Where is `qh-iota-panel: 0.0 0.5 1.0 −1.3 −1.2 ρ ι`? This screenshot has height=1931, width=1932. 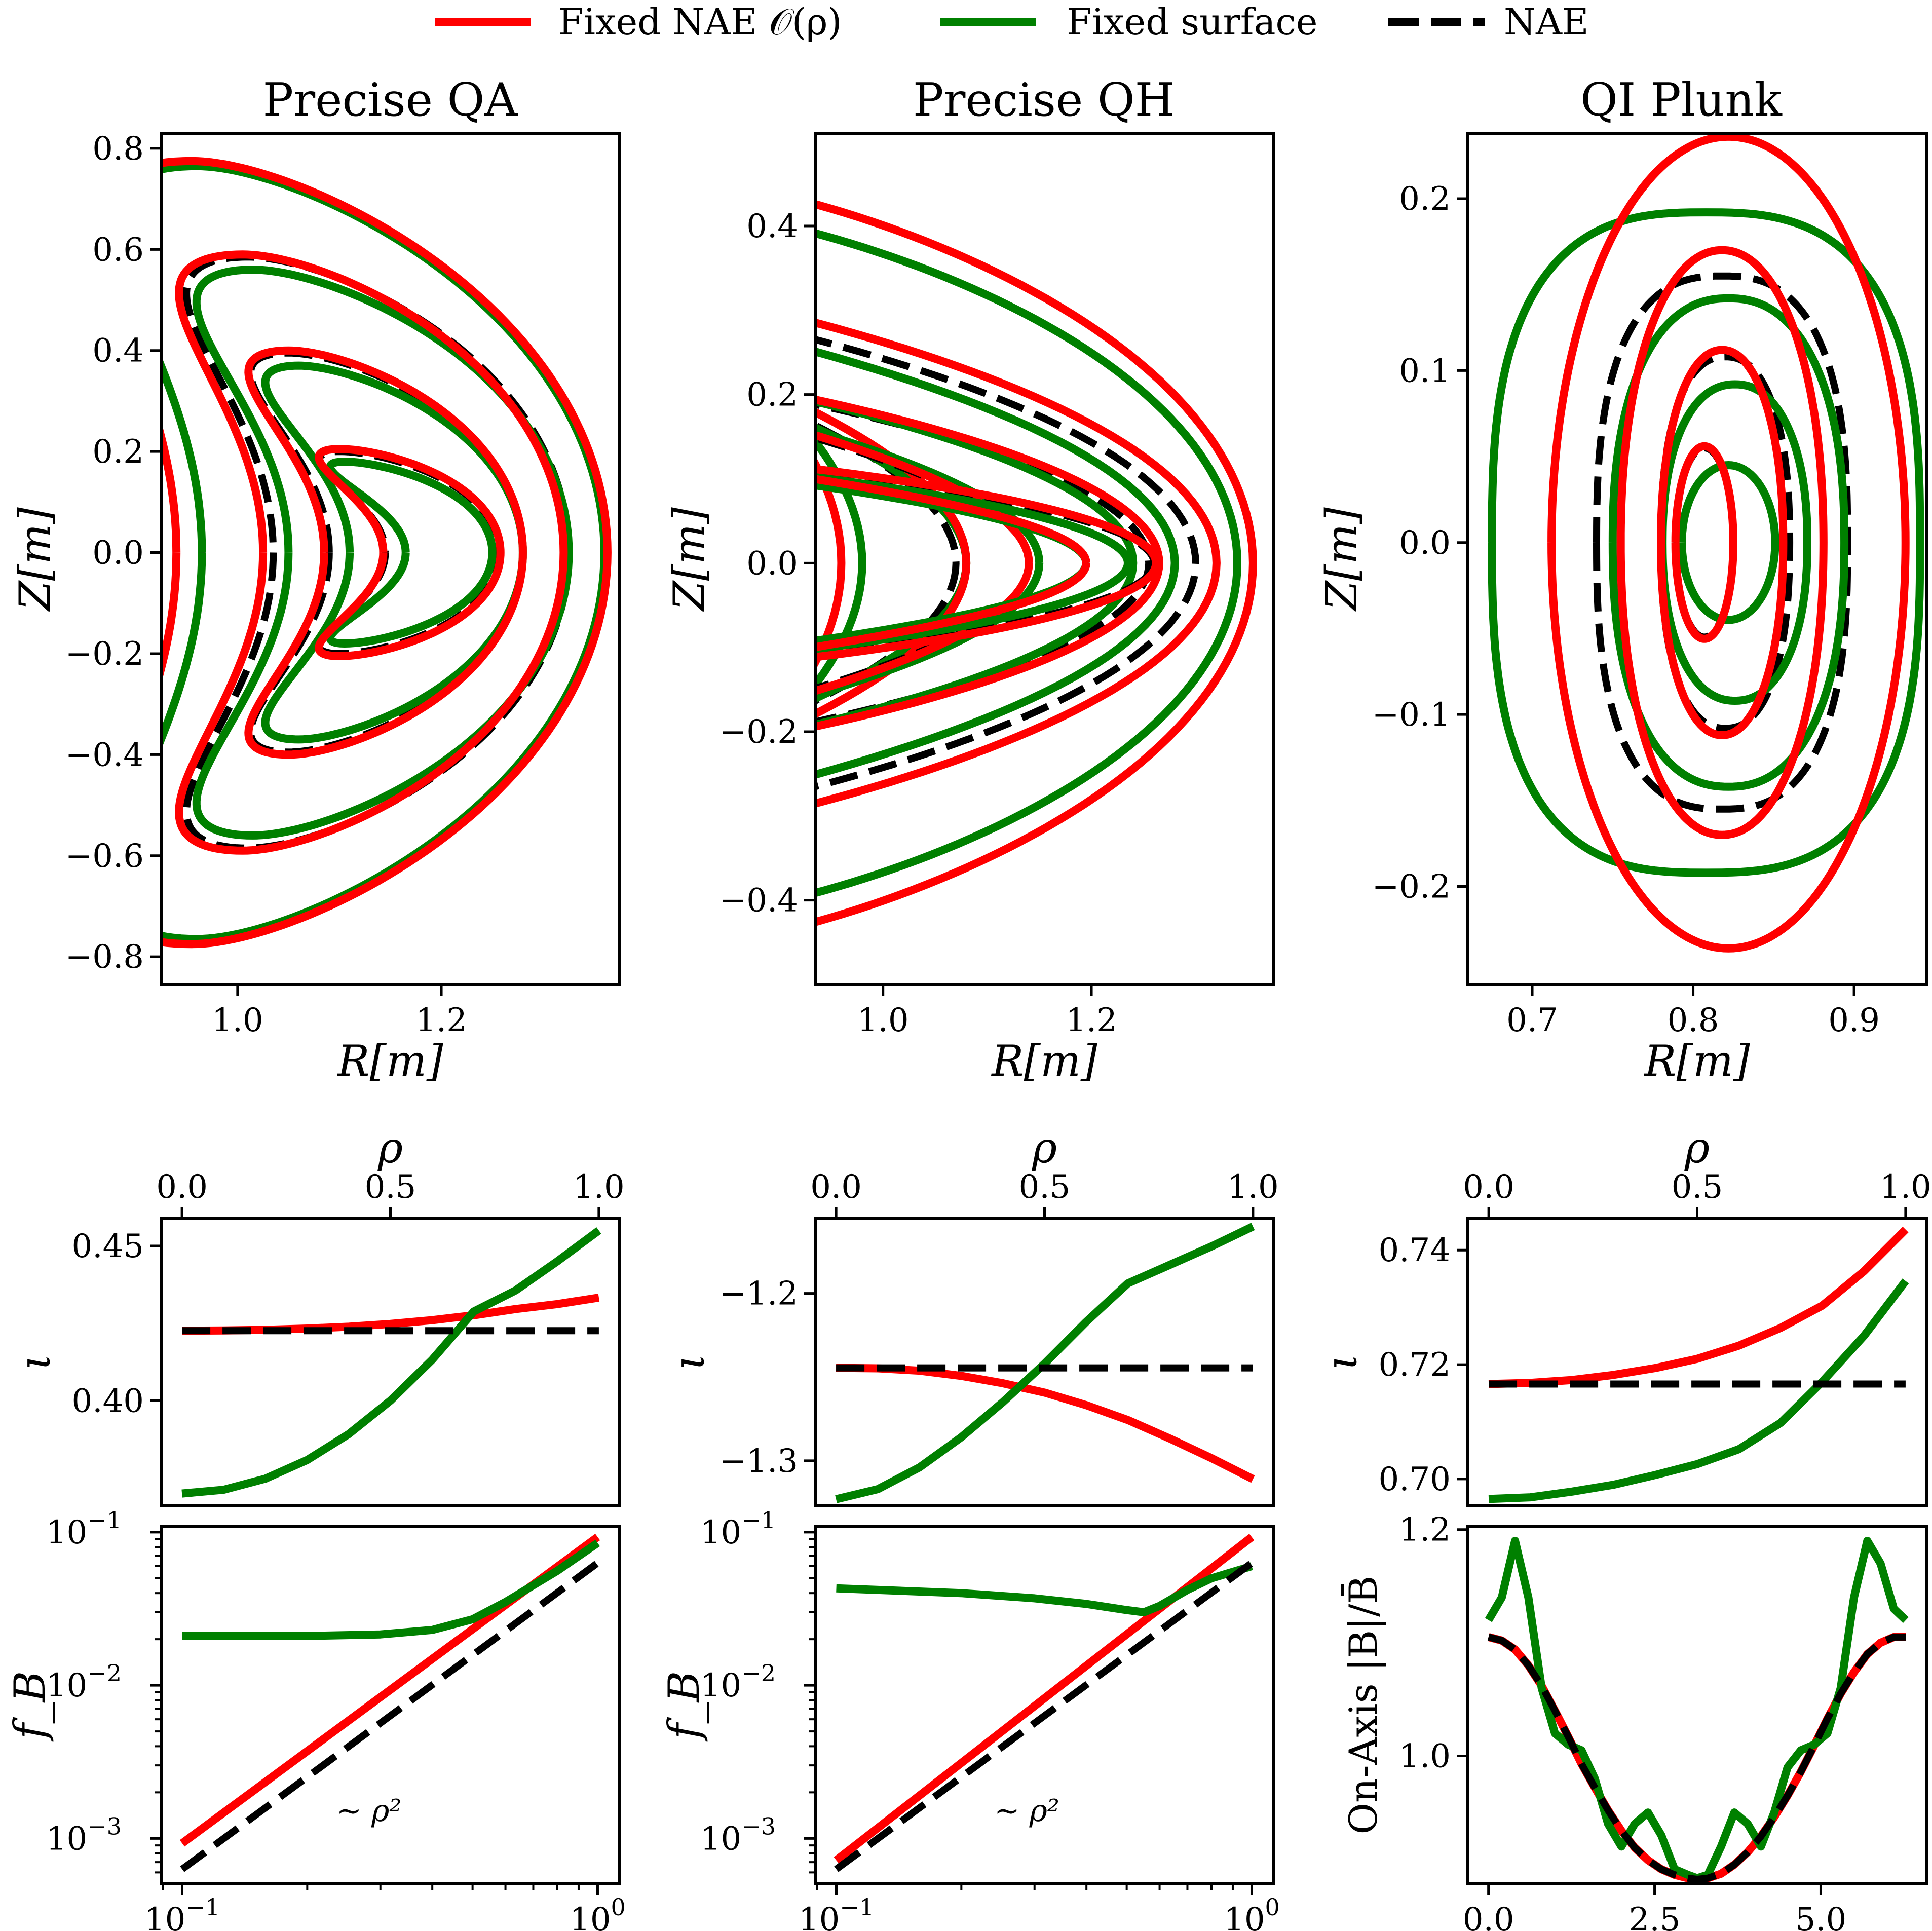
qh-iota-panel: 0.0 0.5 1.0 −1.3 −1.2 ρ ι is located at coordinates (972, 1315).